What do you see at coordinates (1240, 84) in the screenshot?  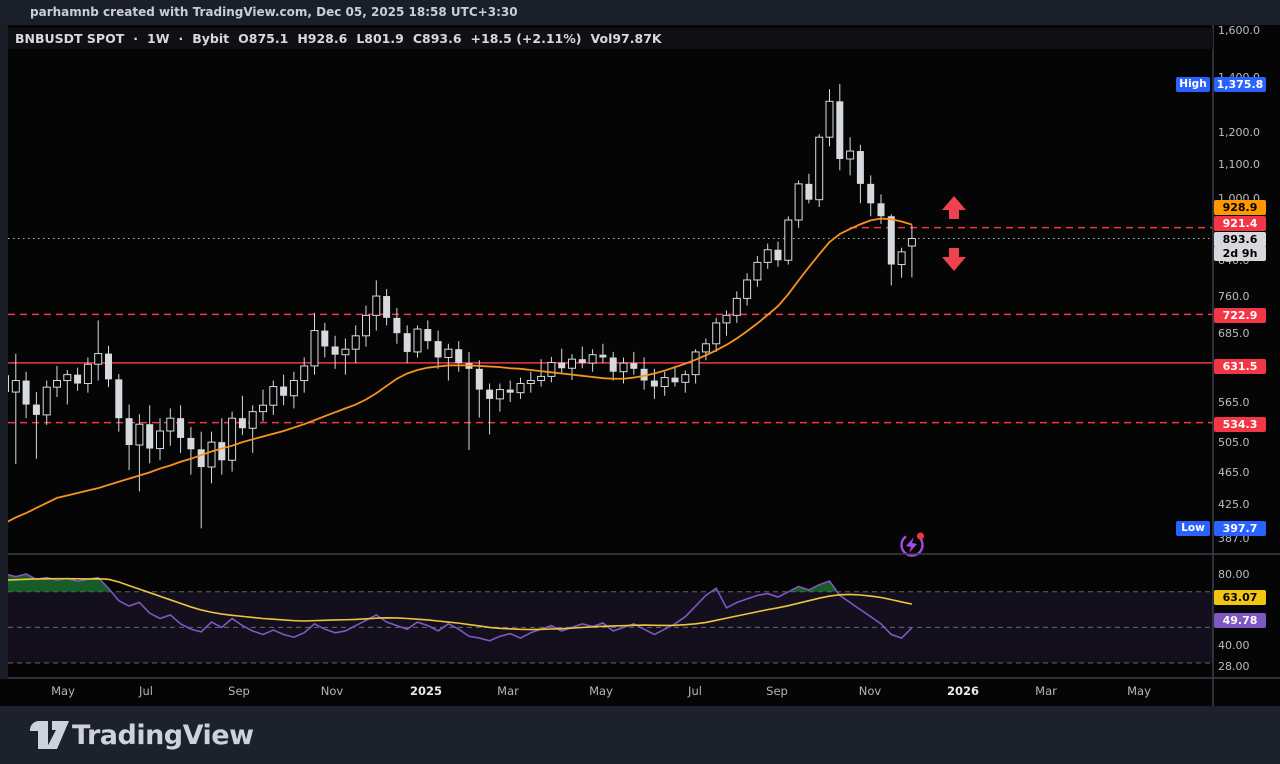 I see `high-price-badge: 1,375.8` at bounding box center [1240, 84].